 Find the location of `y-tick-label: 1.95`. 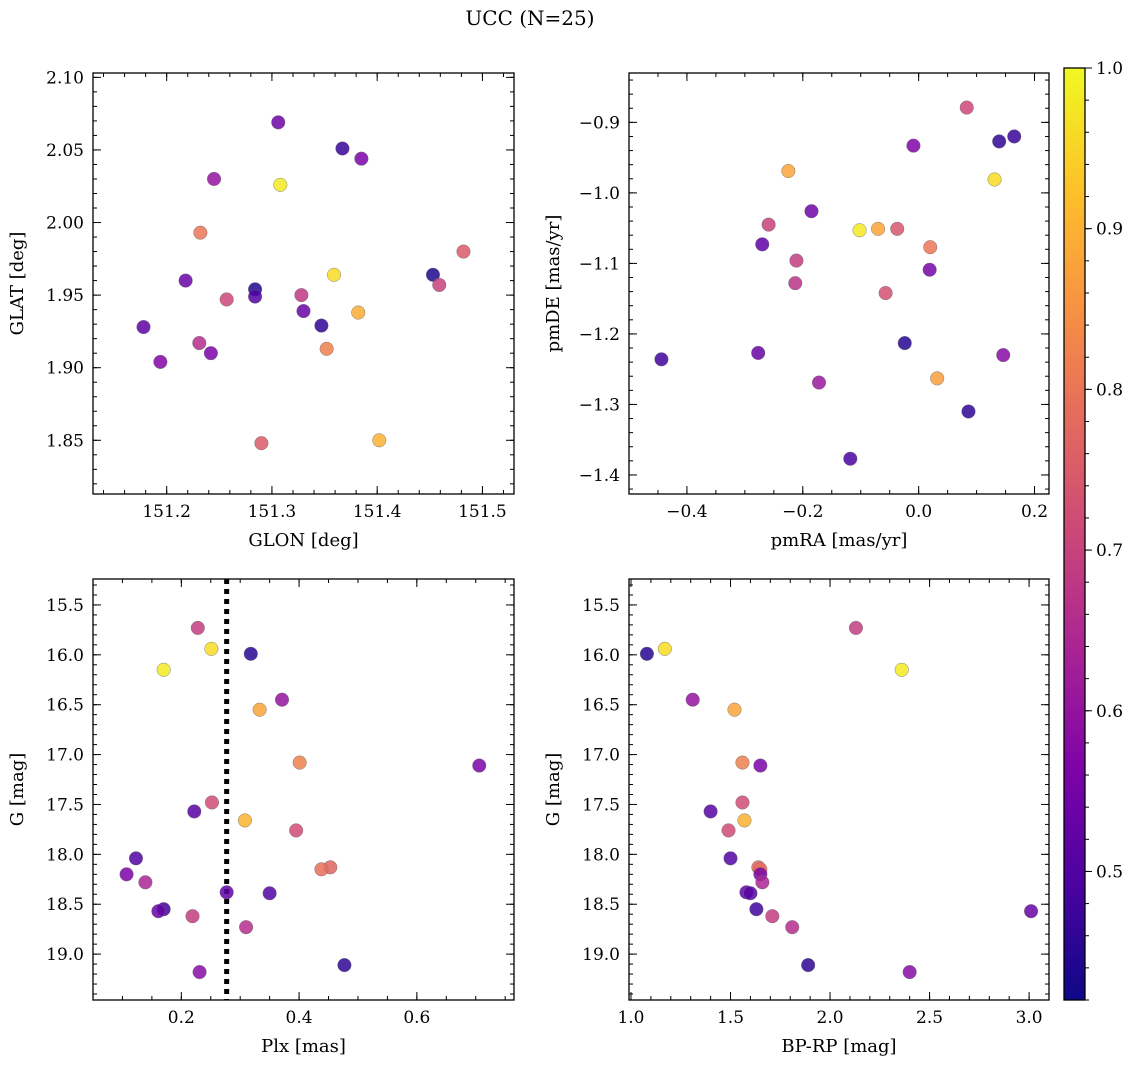

y-tick-label: 1.95 is located at coordinates (65, 296).